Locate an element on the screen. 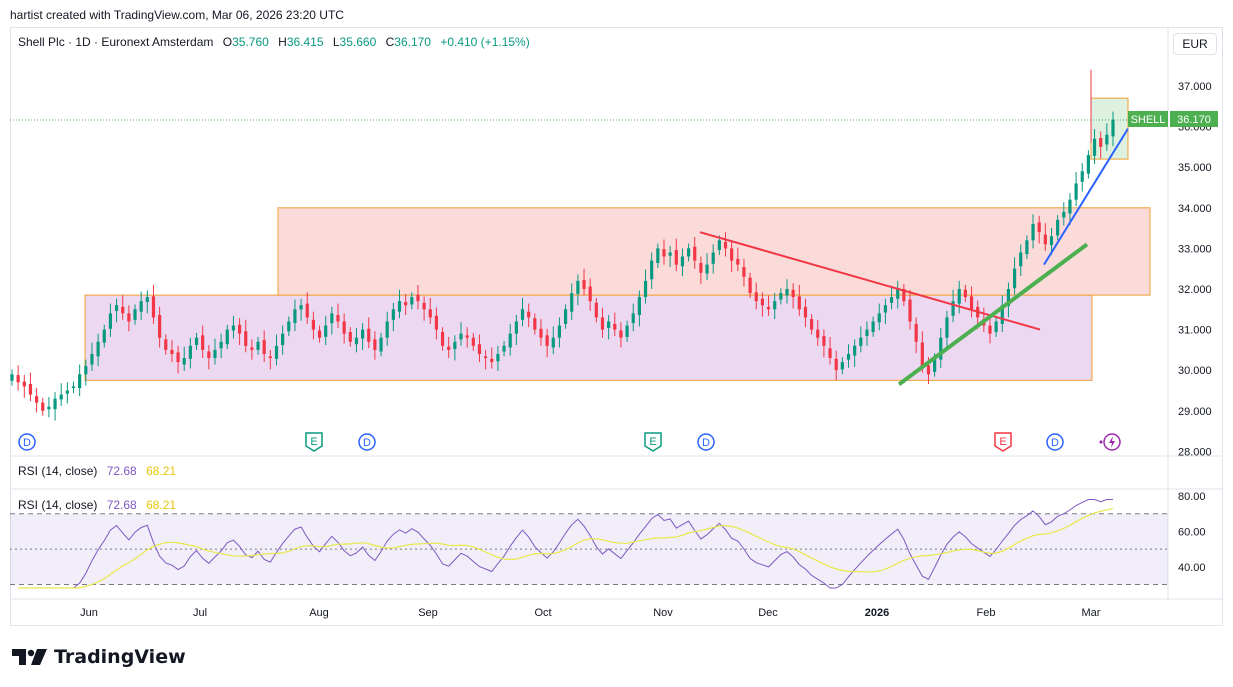 This screenshot has height=687, width=1233. price-axis-label: 29.000 is located at coordinates (1195, 412).